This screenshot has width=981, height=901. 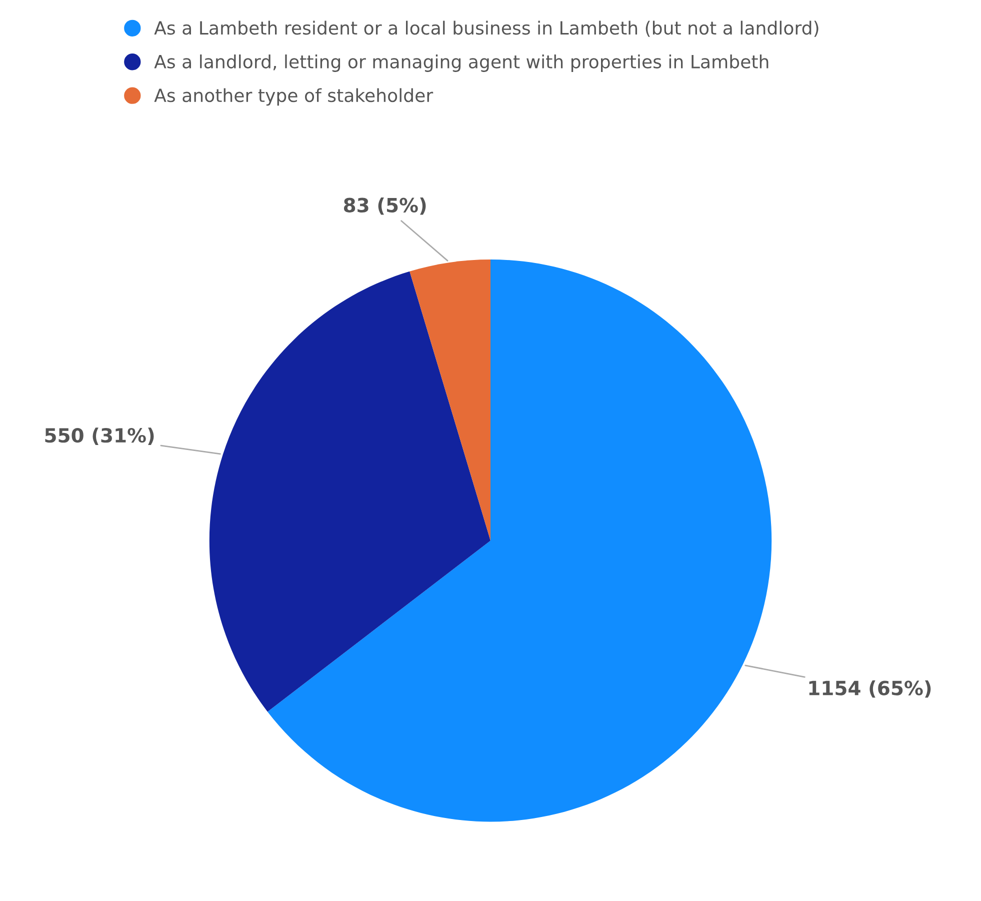 What do you see at coordinates (385, 206) in the screenshot?
I see `data-label: 83 (5%)` at bounding box center [385, 206].